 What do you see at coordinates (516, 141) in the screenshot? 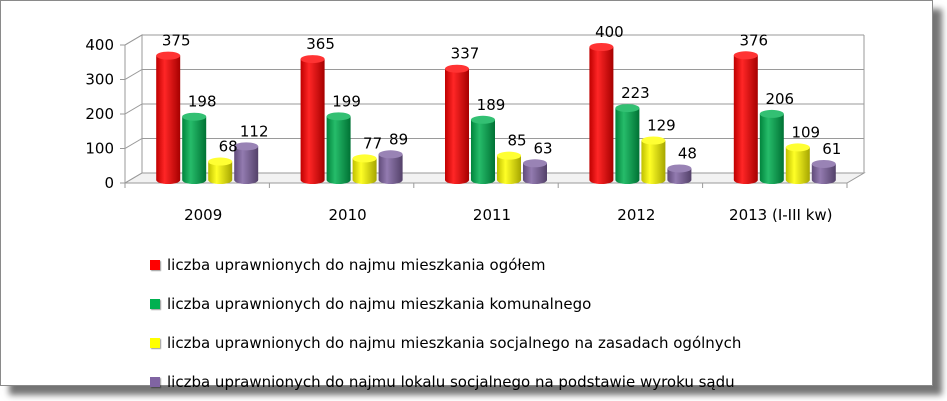
I see `data-label: 85` at bounding box center [516, 141].